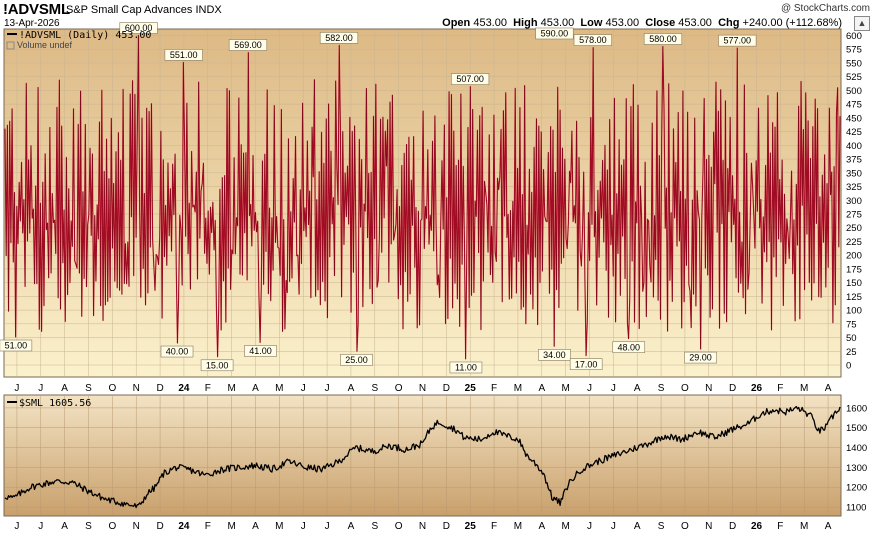 Image resolution: width=874 pixels, height=539 pixels. I want to click on symbol-name: S&P Small Cap Advances, so click(129, 10).